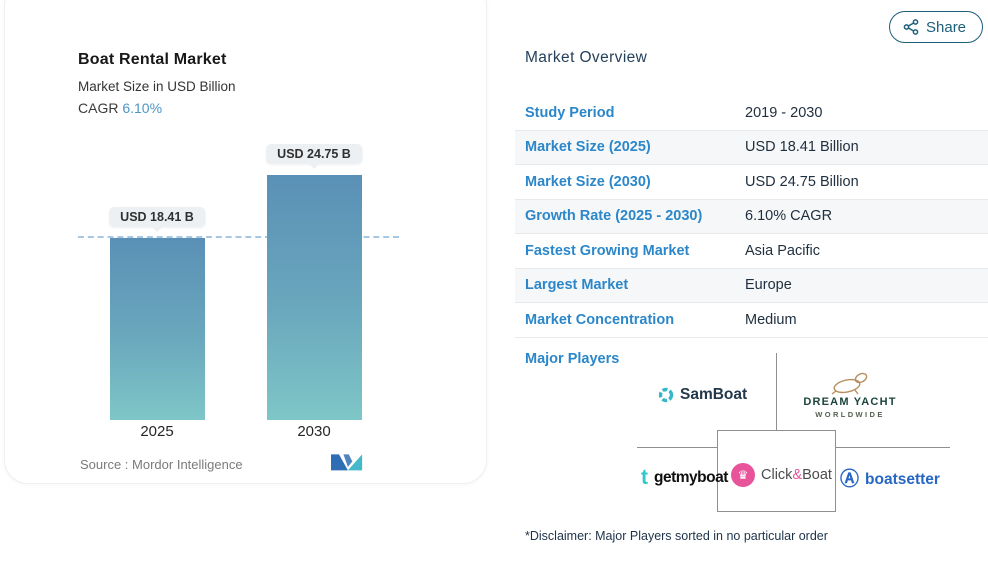  Describe the element at coordinates (157, 86) in the screenshot. I see `chart-subtitle: Market Size in USD Billion` at that location.